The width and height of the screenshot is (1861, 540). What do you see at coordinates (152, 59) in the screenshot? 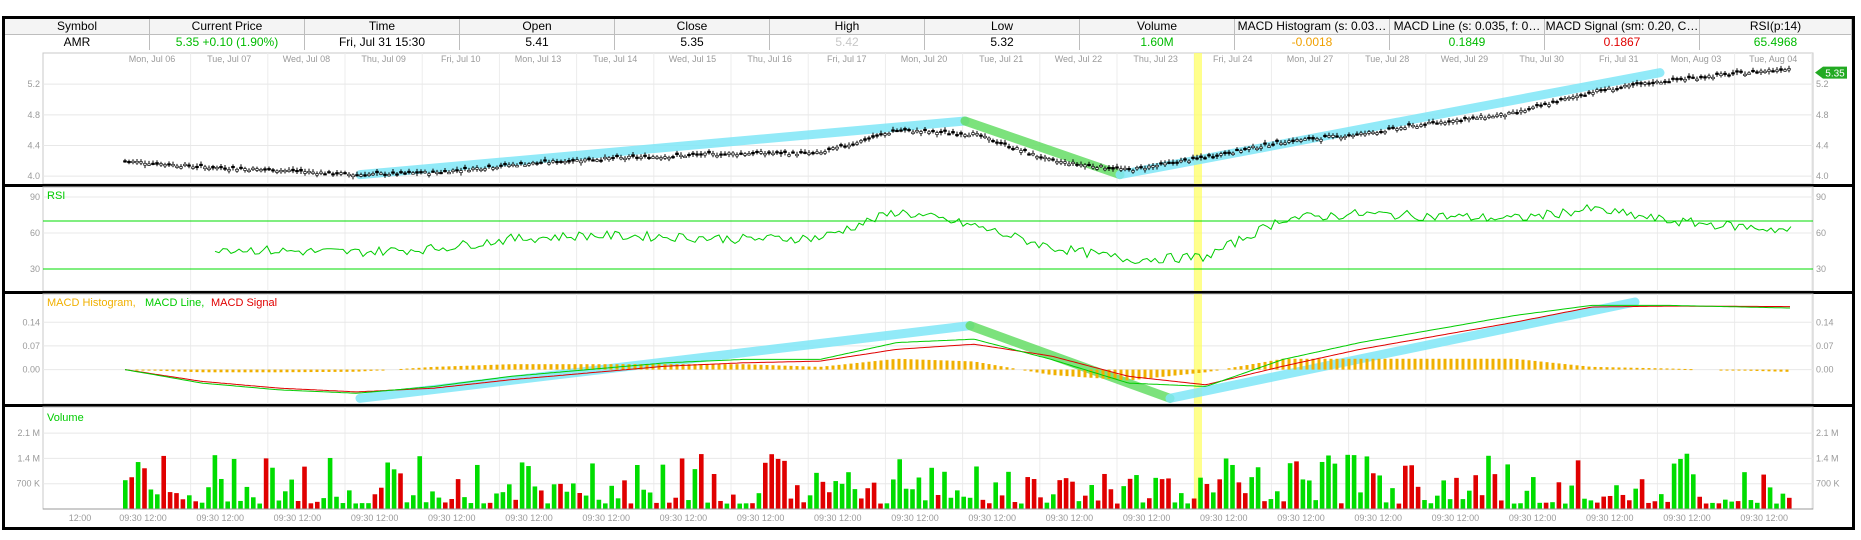
I see `x-date-label: Mon, Jul 06` at bounding box center [152, 59].